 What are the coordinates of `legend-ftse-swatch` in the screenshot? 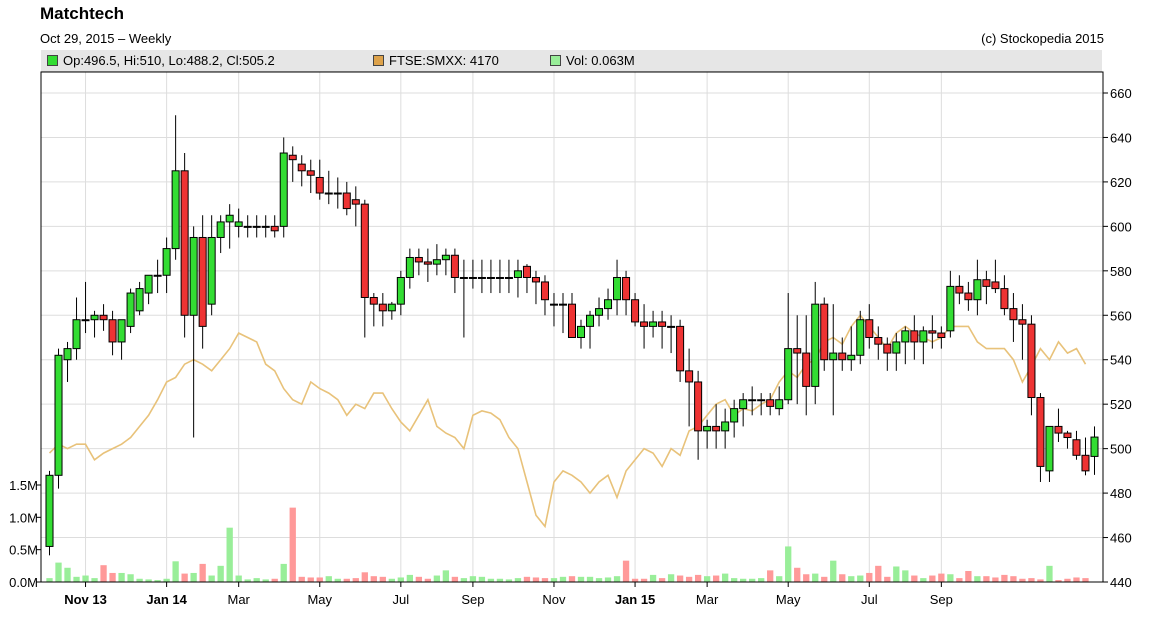 It's located at (378, 60).